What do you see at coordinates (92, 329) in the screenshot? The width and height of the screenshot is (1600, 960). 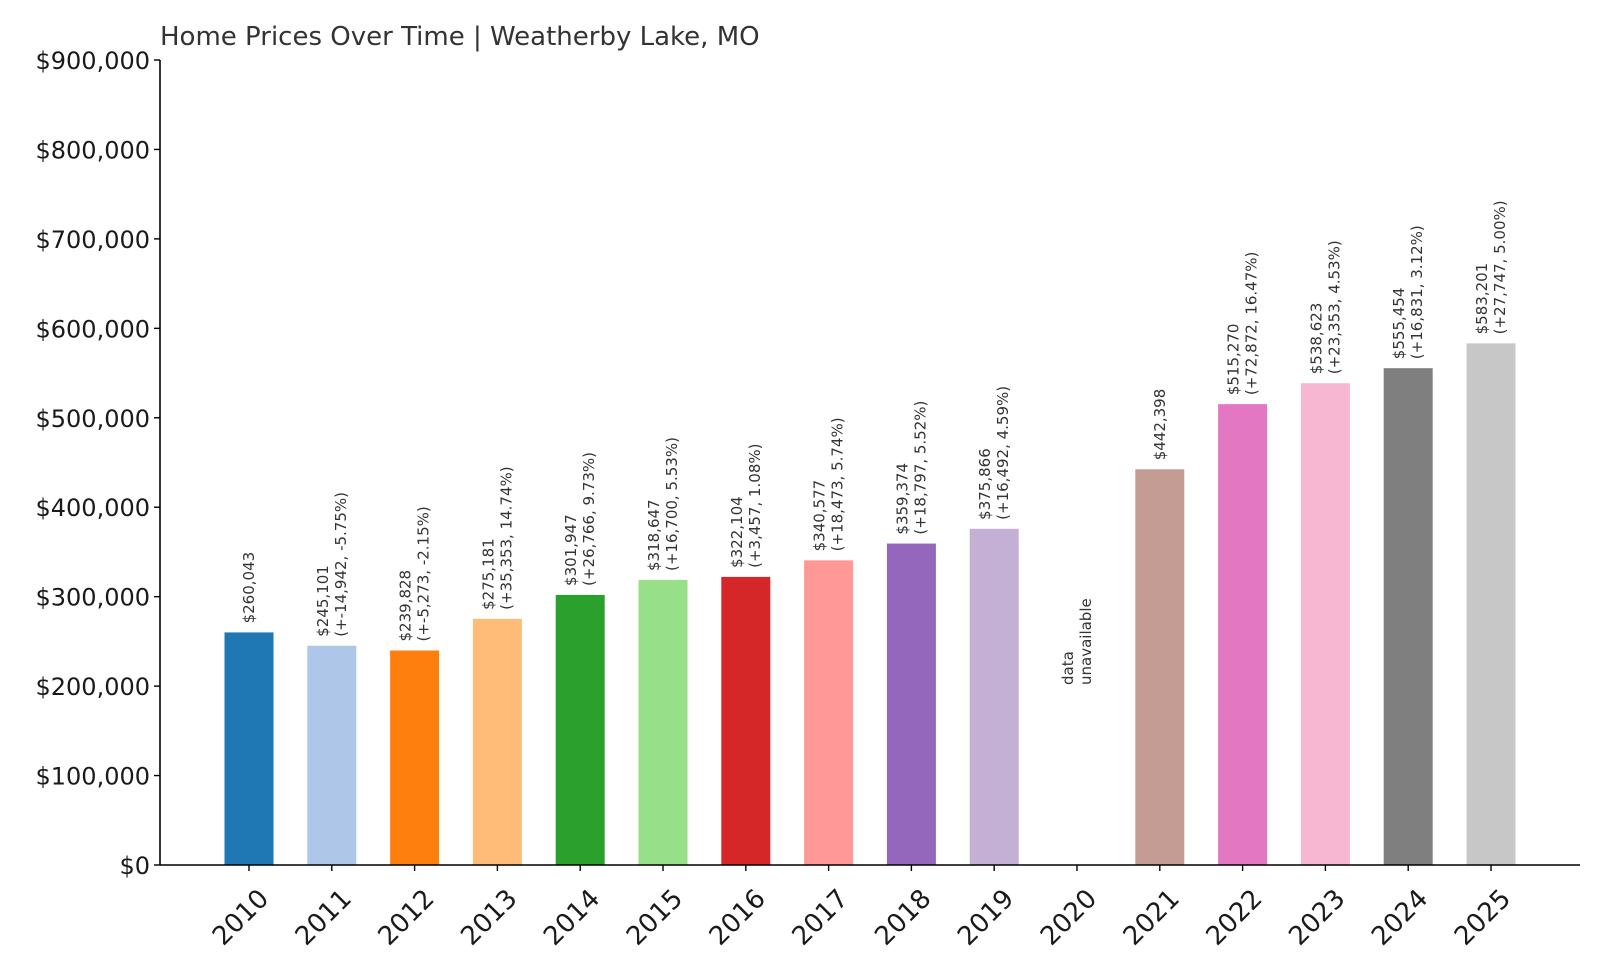 I see `y-tick-label: $600,000` at bounding box center [92, 329].